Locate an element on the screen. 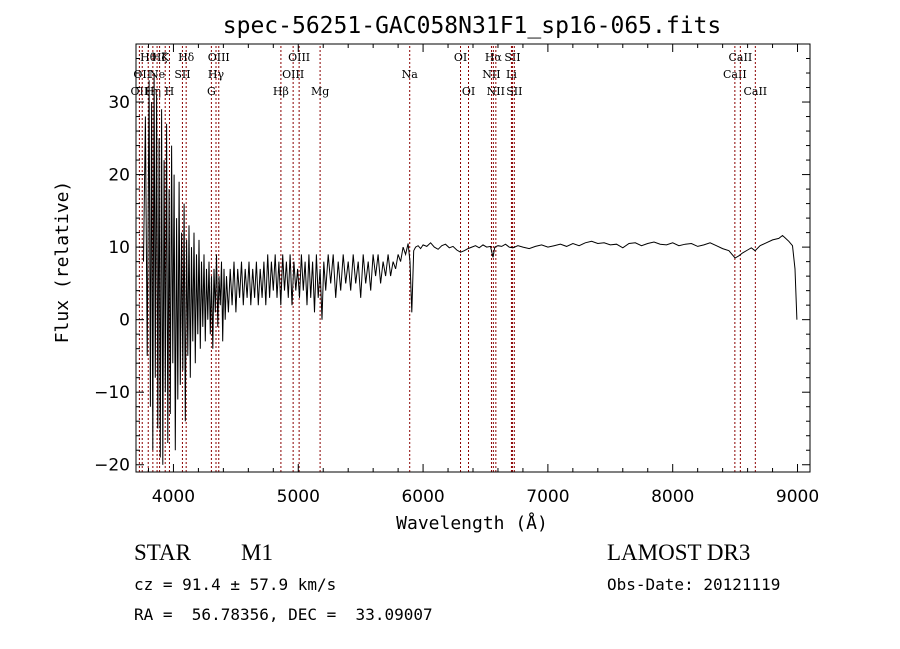 The width and height of the screenshot is (900, 649). line-marker-label-9: Hδ is located at coordinates (186, 57).